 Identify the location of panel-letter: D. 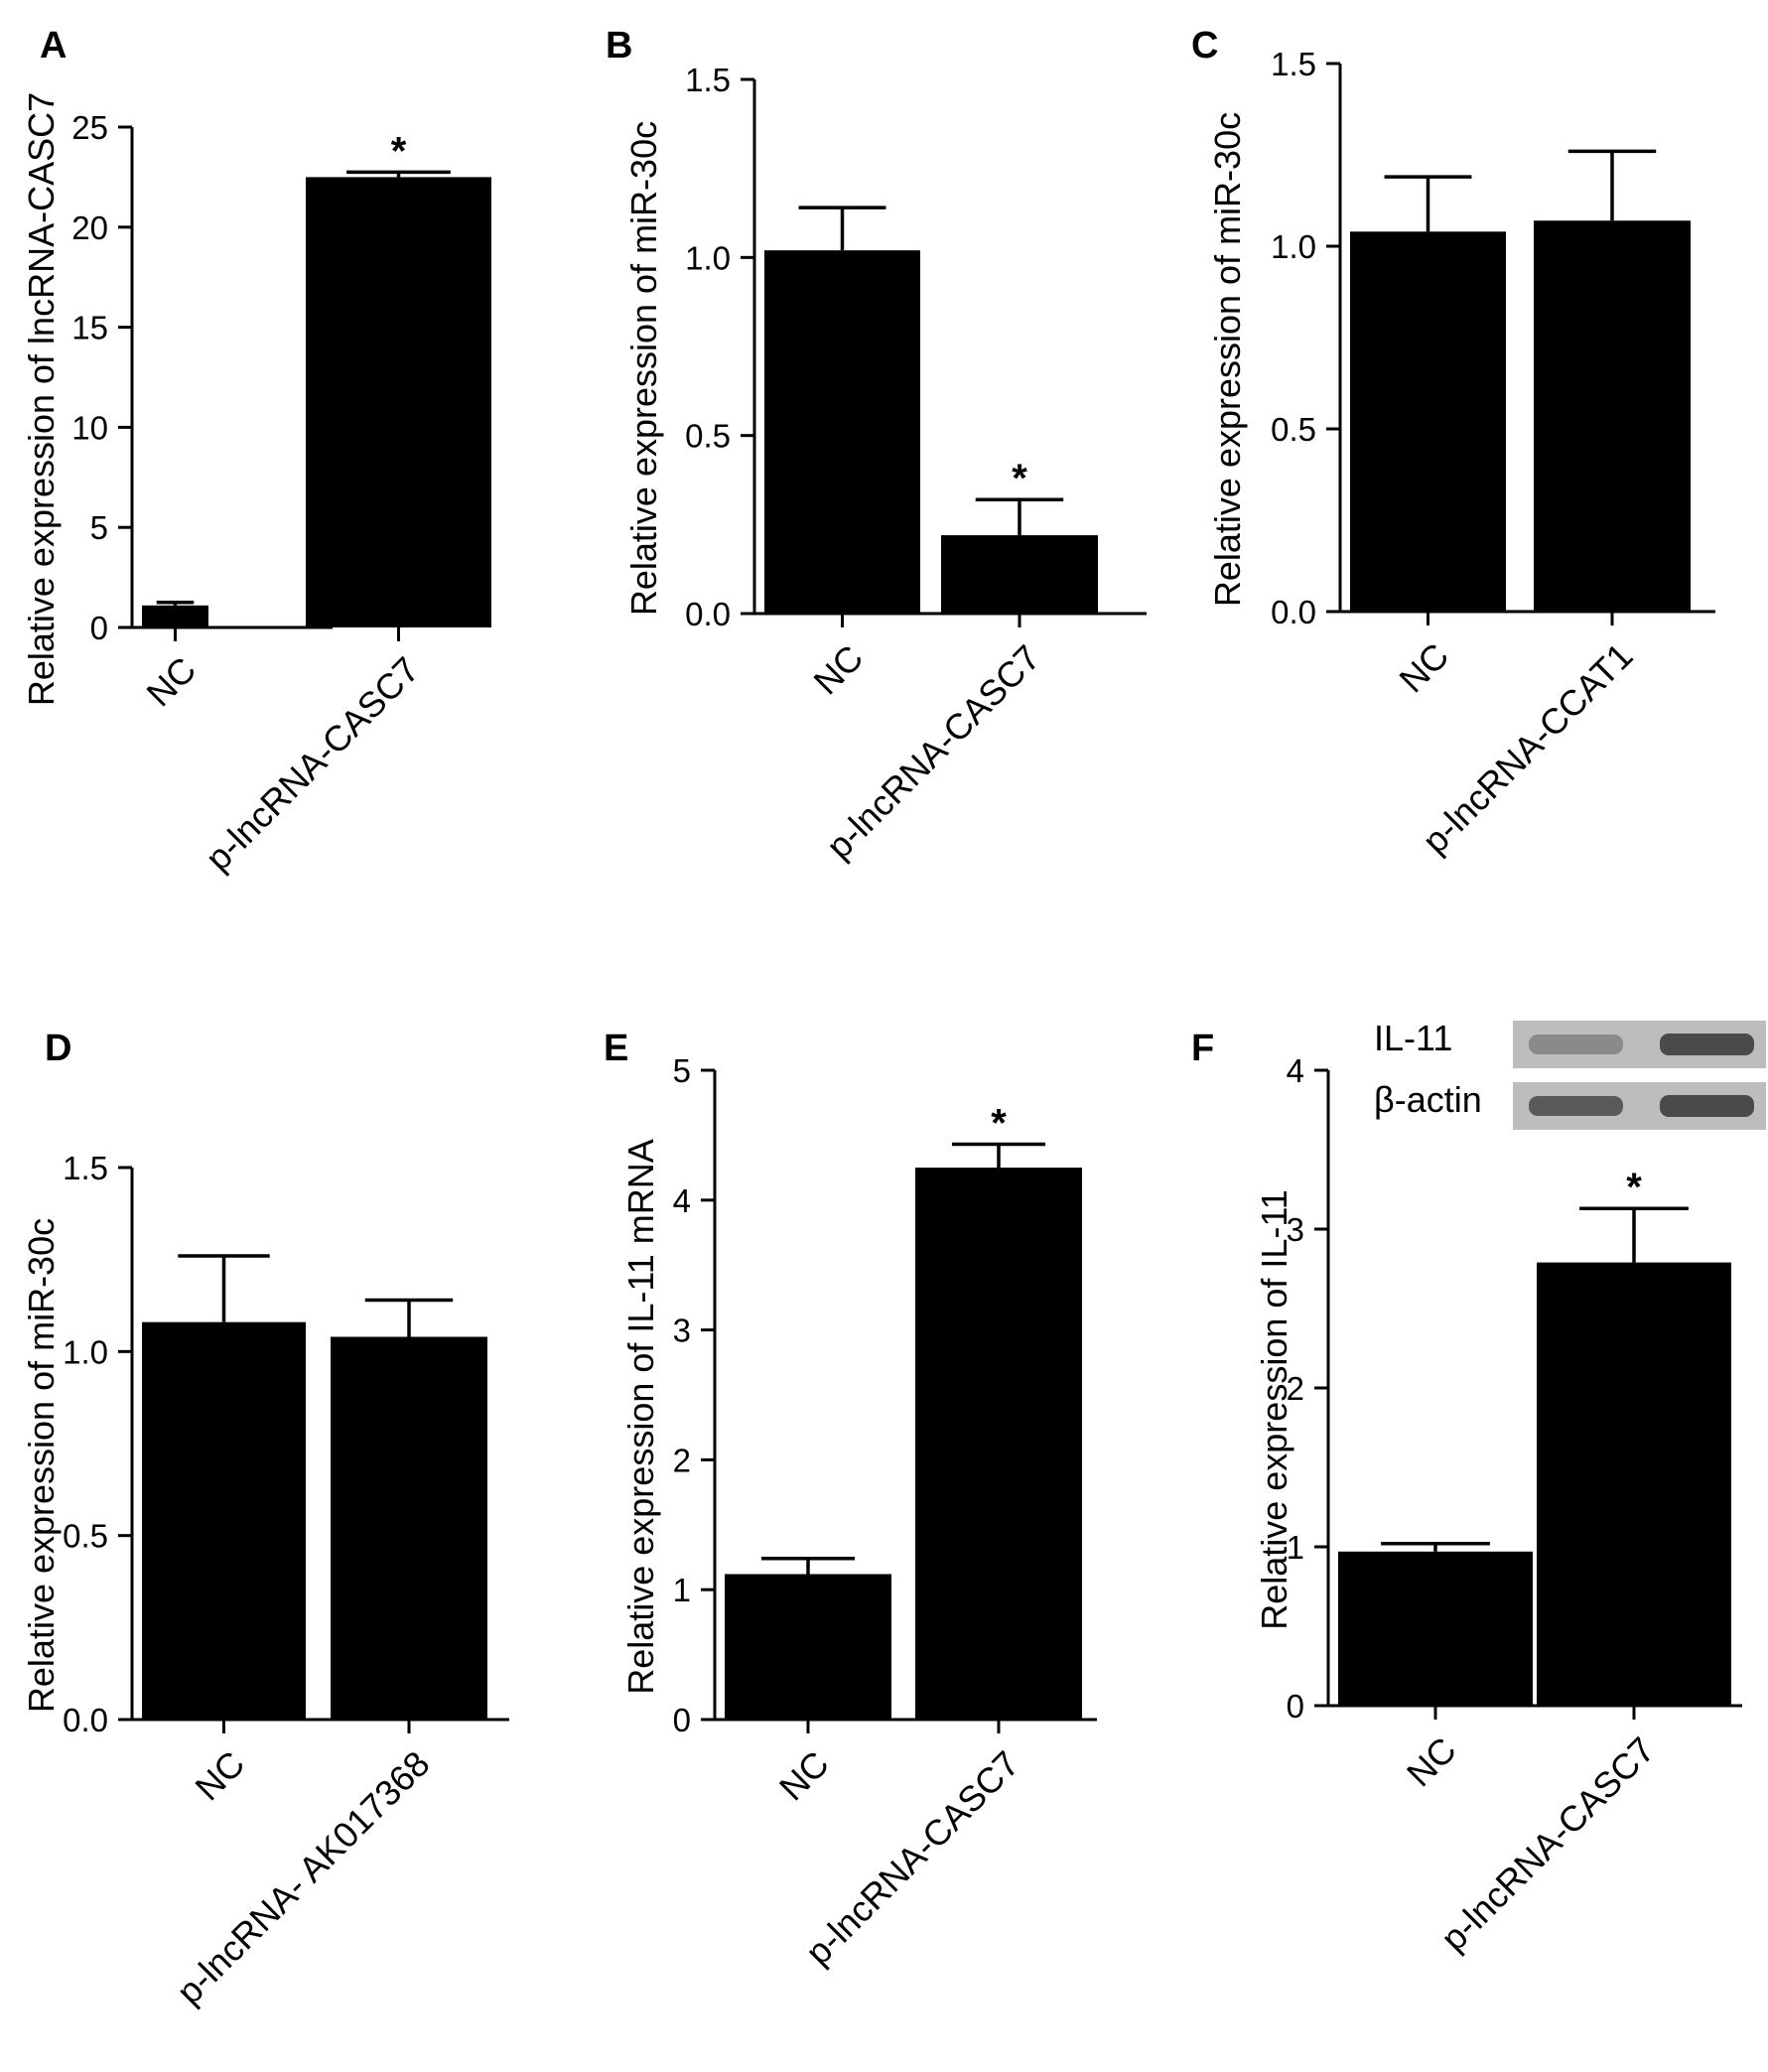
(58, 1048).